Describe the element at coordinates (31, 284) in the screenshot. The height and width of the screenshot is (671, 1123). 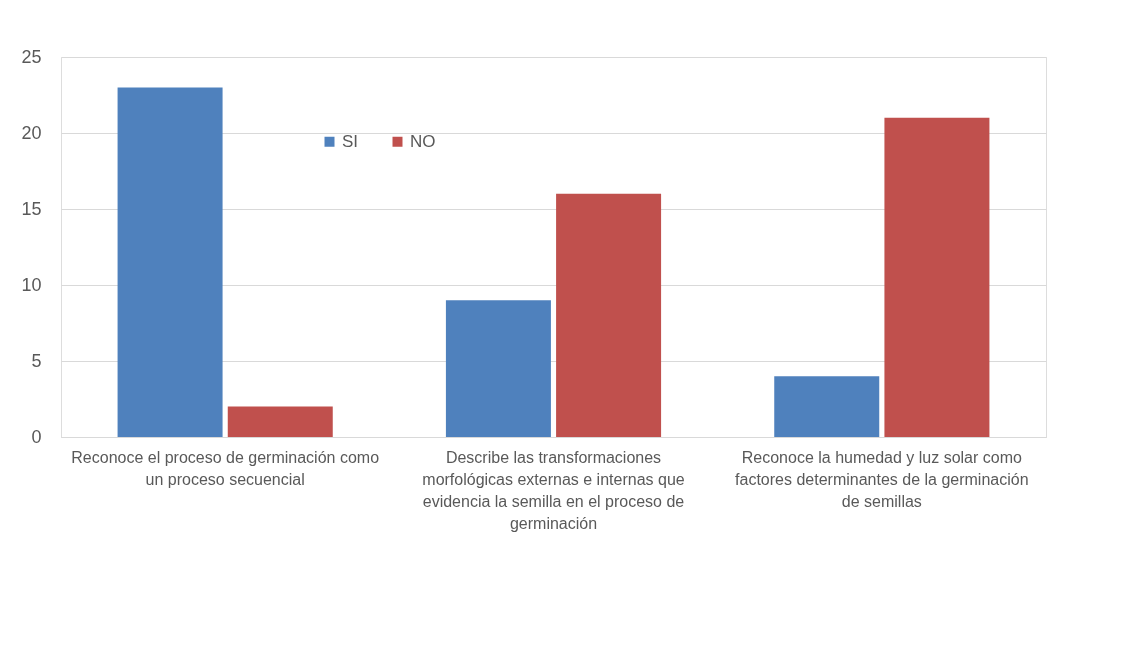
I see `y-tick-label: 10` at that location.